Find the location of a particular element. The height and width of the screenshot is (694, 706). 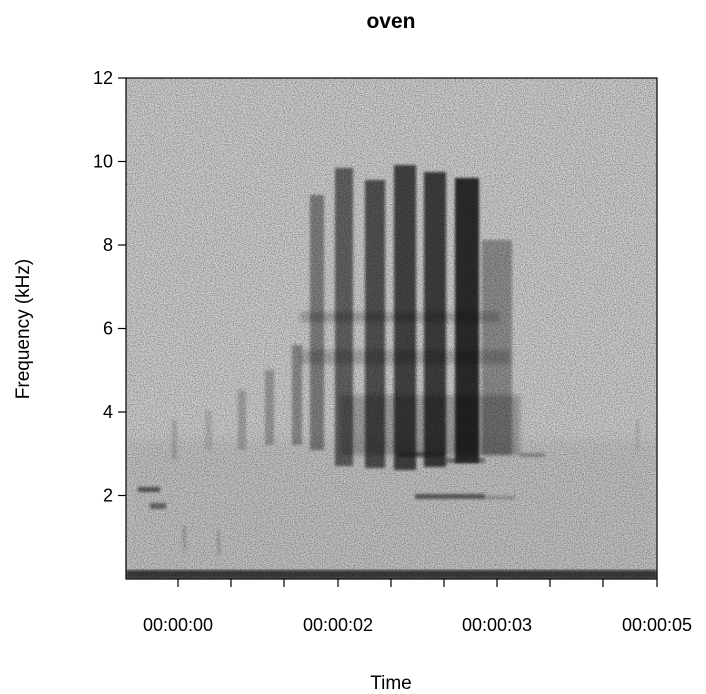

low-band-floor is located at coordinates (391, 574).